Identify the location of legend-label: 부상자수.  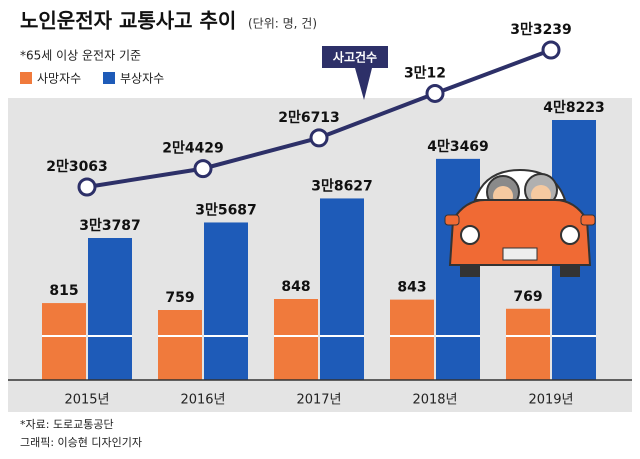
(142, 79).